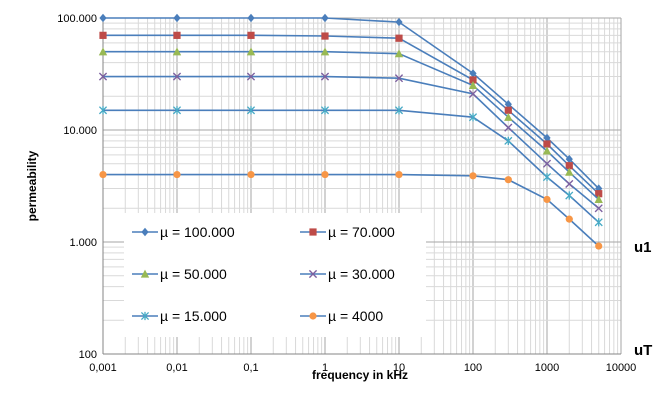 This screenshot has height=419, width=654. I want to click on legend-label: µ = 70.000, so click(361, 232).